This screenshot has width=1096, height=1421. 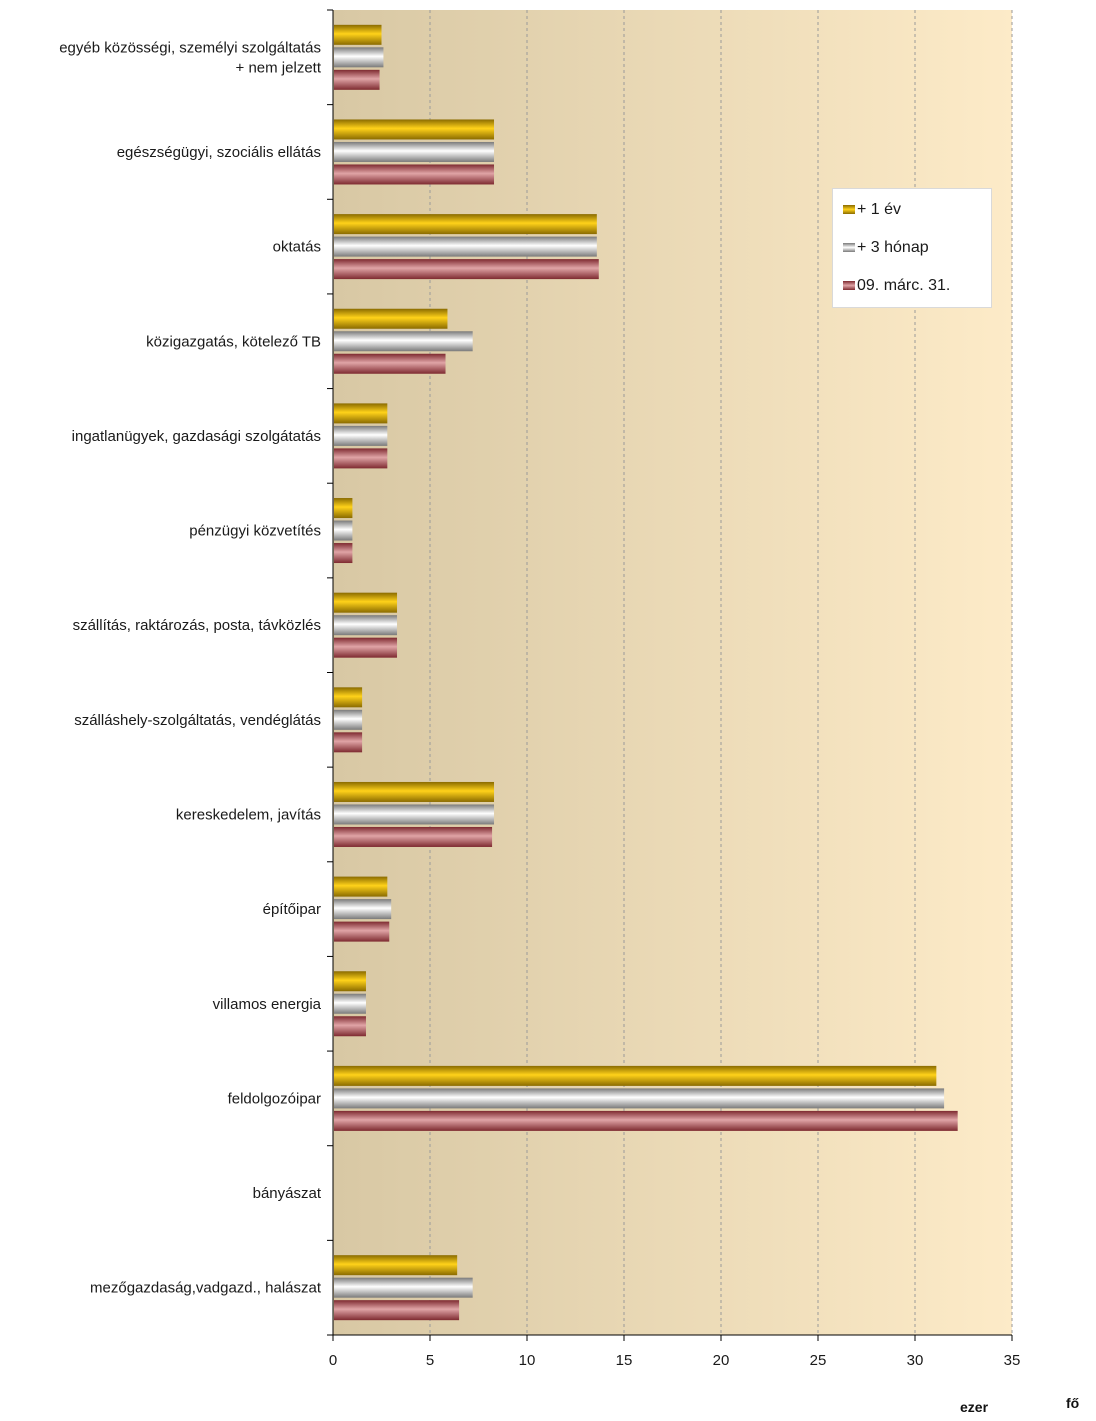 What do you see at coordinates (624, 1360) in the screenshot?
I see `x-tick-label-15: 15` at bounding box center [624, 1360].